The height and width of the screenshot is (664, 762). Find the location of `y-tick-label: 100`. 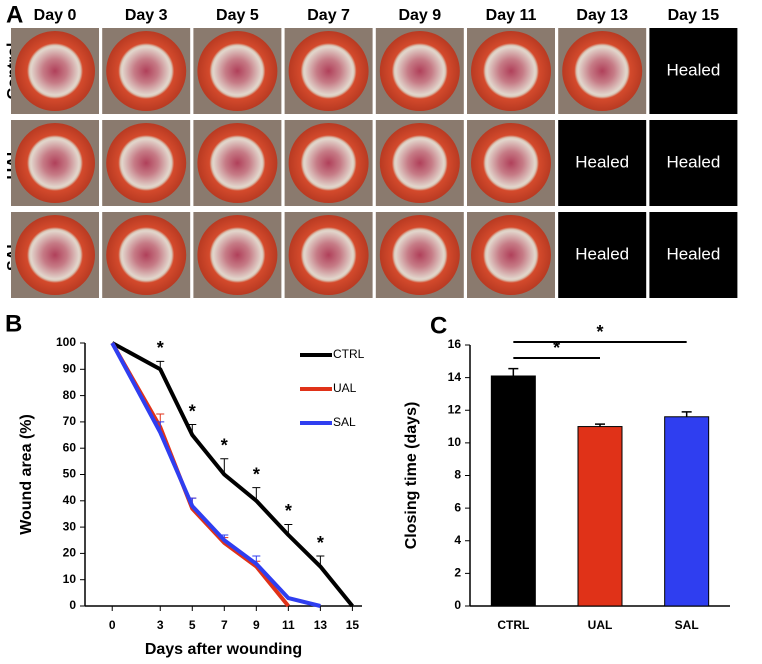

y-tick-label: 100 is located at coordinates (66, 342).